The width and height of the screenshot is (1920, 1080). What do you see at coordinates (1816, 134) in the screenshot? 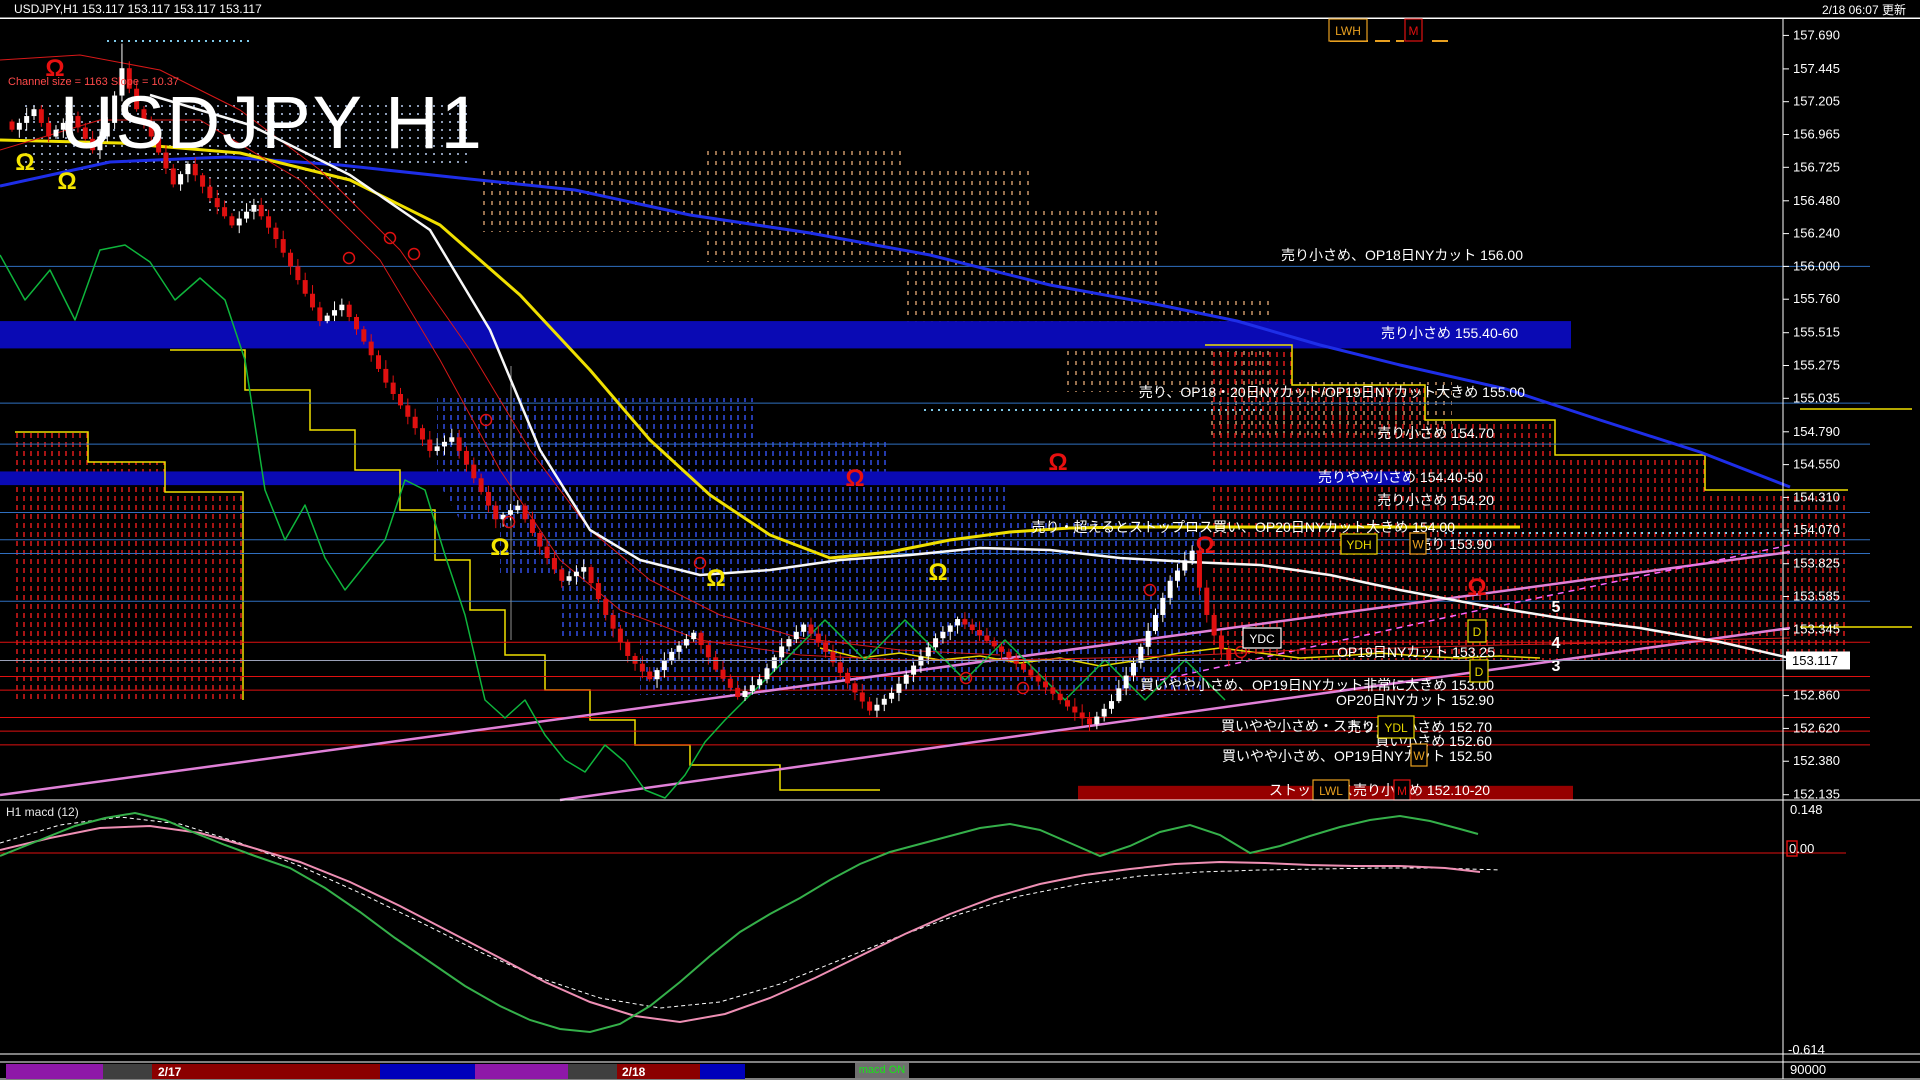
I see `price-tick-label: 156.965` at bounding box center [1816, 134].